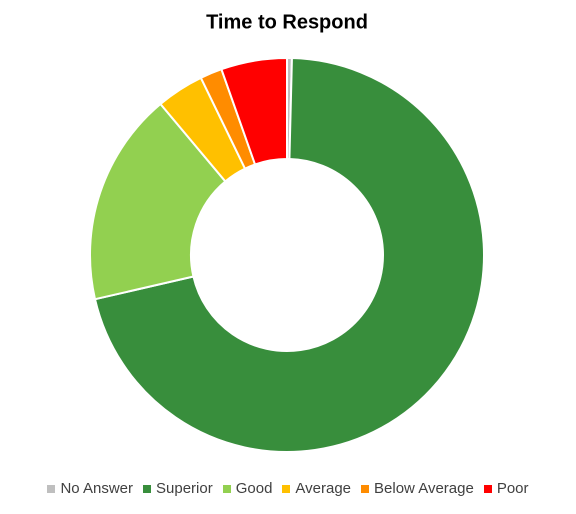 This screenshot has height=514, width=576. Describe the element at coordinates (287, 22) in the screenshot. I see `chart-title: Time to Respond` at that location.